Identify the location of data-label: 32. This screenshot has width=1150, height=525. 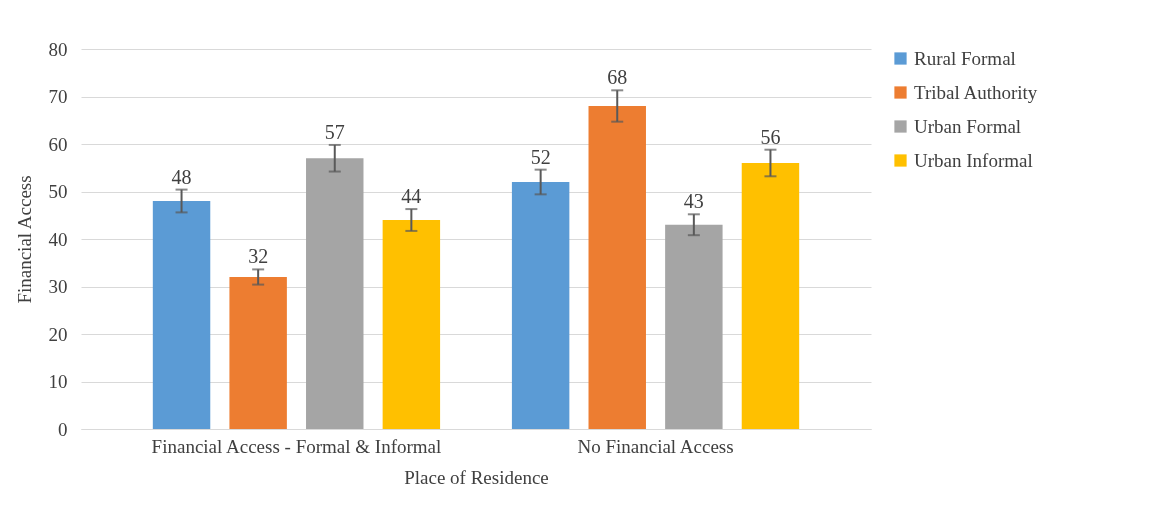
(258, 256).